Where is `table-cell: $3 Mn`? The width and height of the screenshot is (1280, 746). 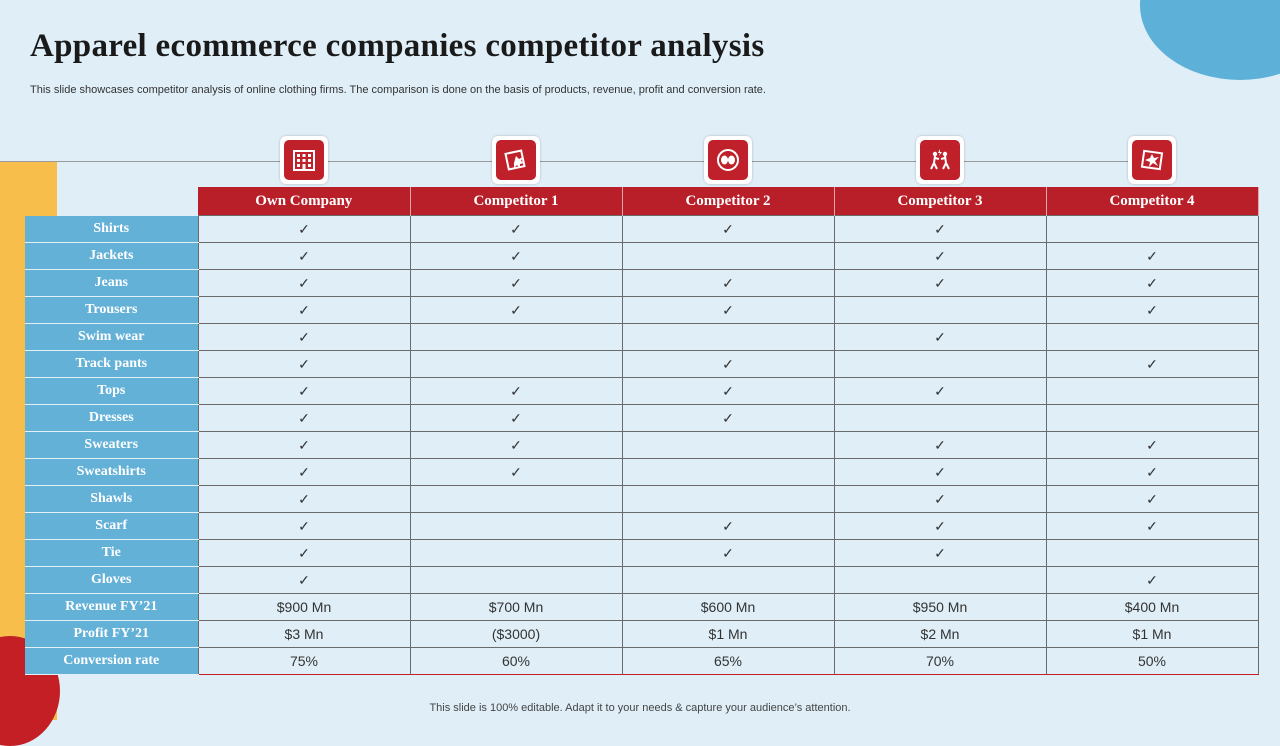
table-cell: $3 Mn is located at coordinates (304, 634).